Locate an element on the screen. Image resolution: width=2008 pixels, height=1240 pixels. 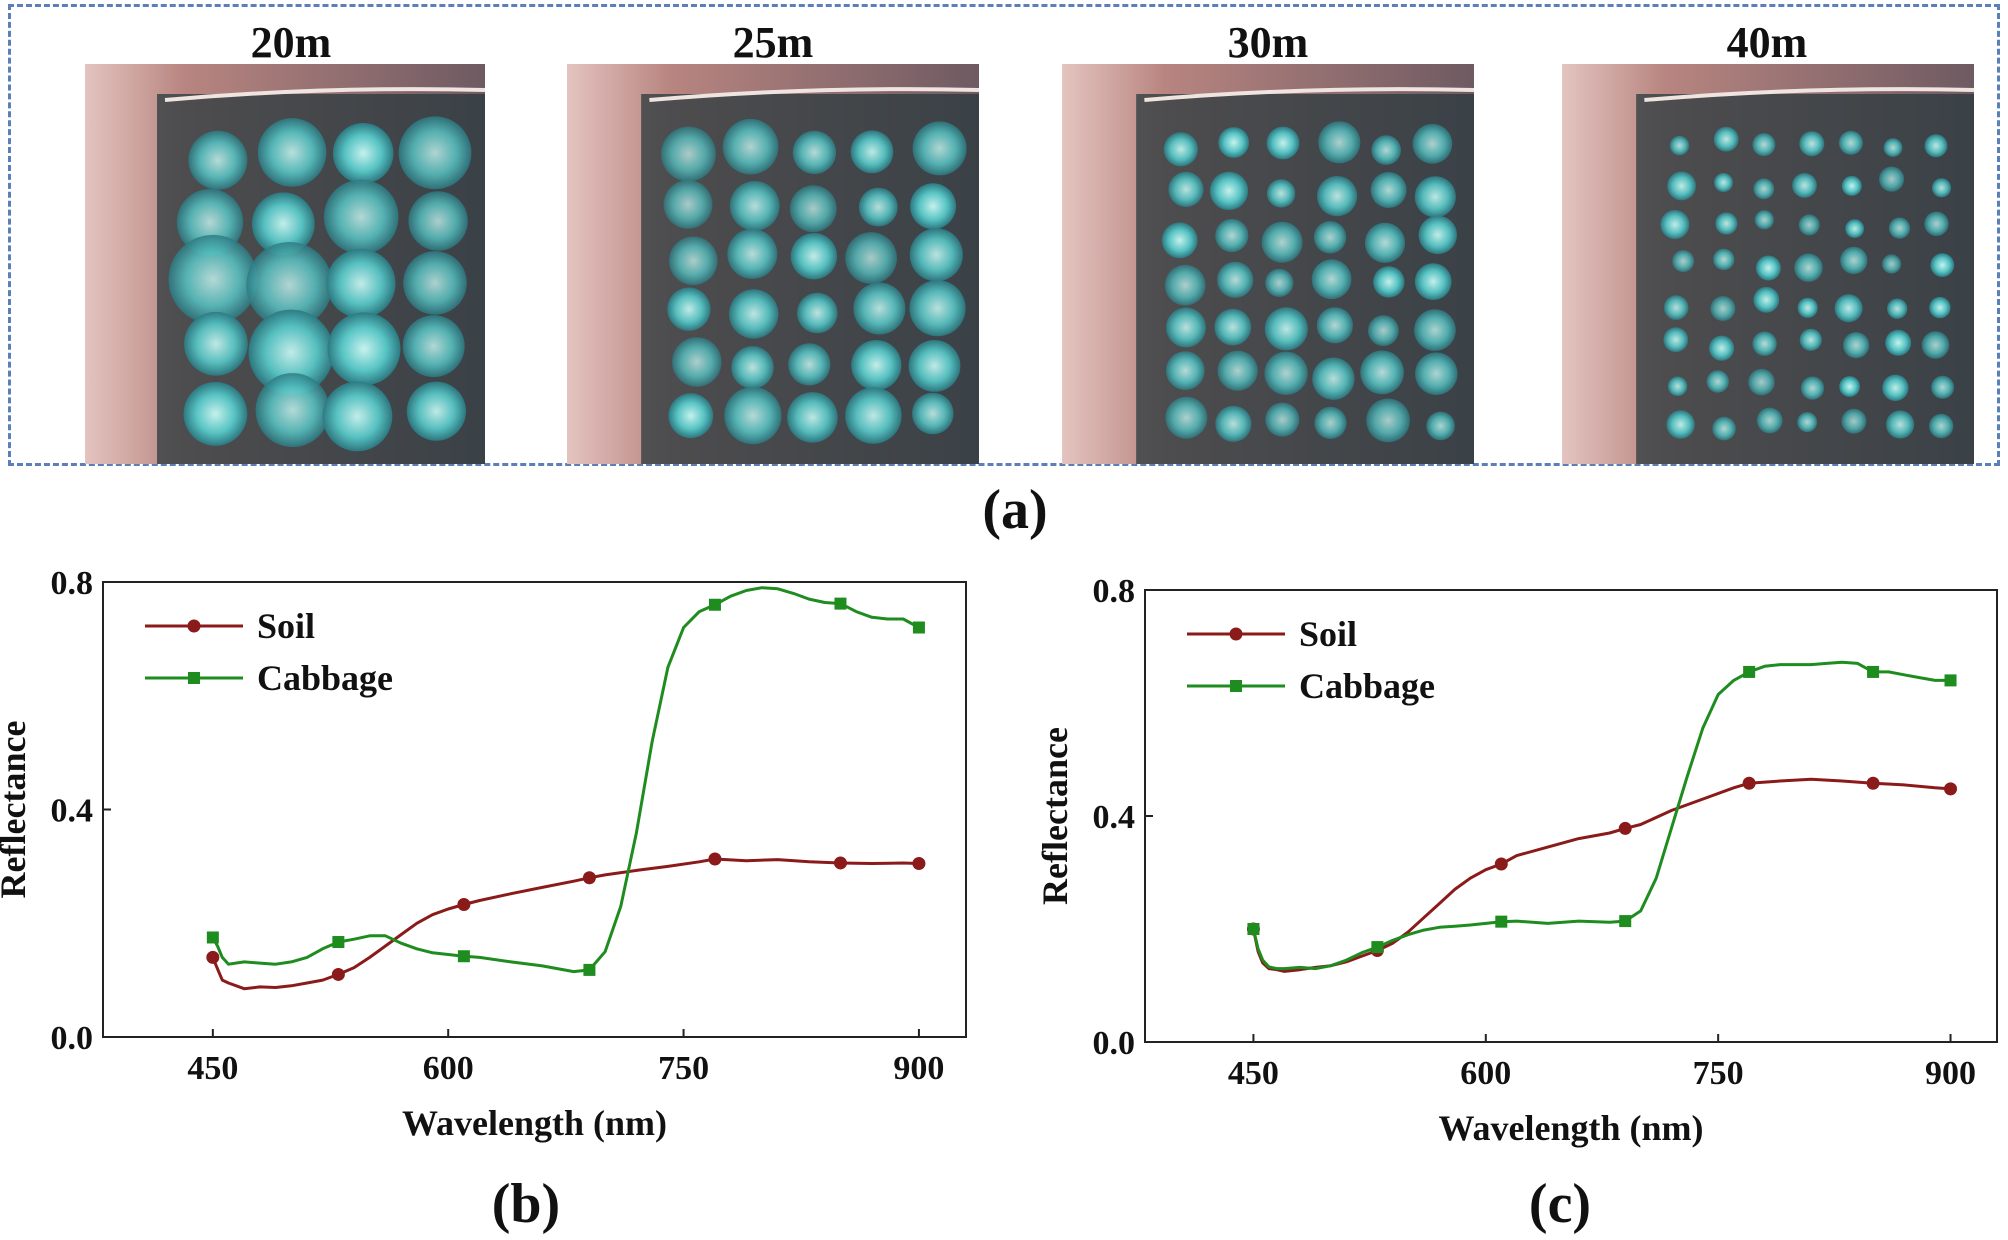
y-tick-label: 0.4 is located at coordinates (72, 811).